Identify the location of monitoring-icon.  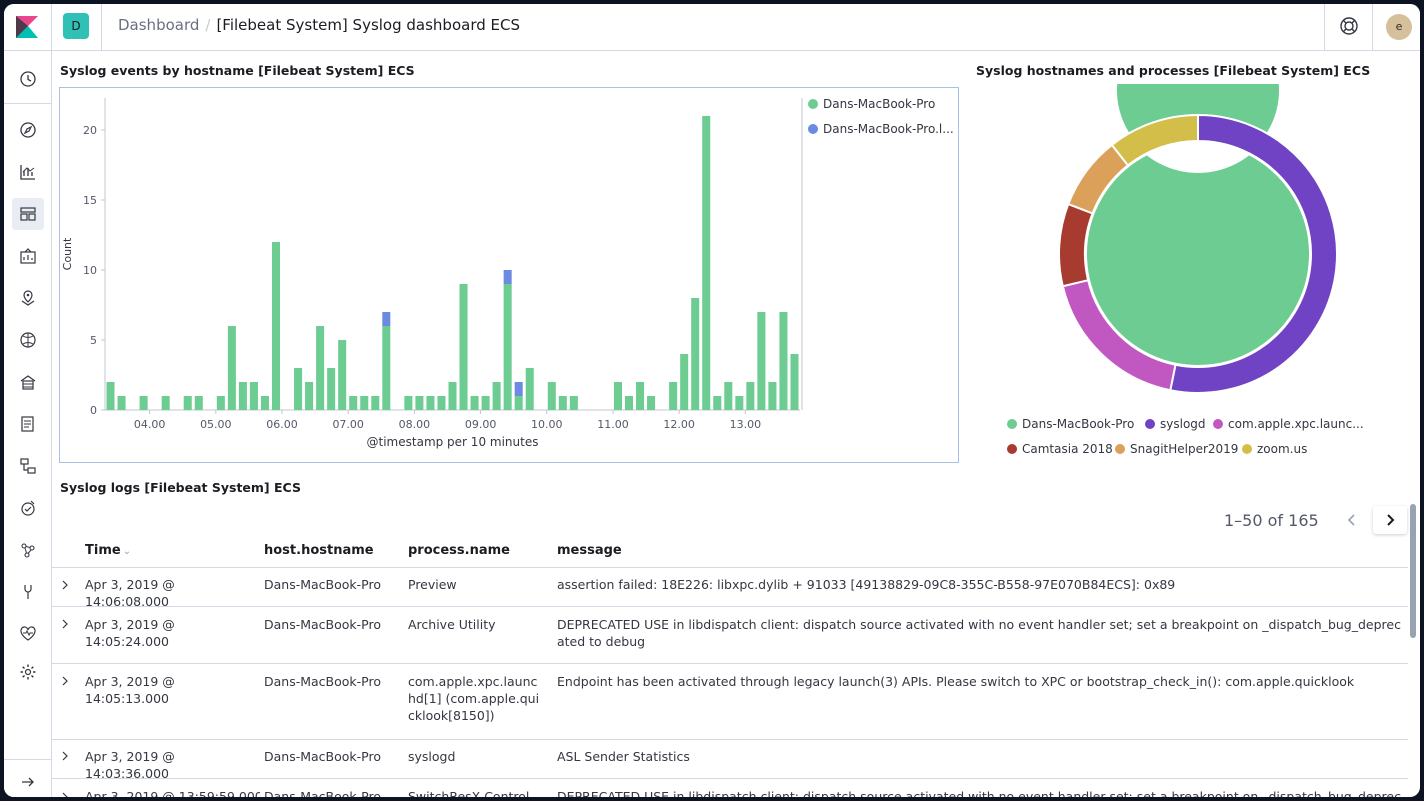
(28, 634).